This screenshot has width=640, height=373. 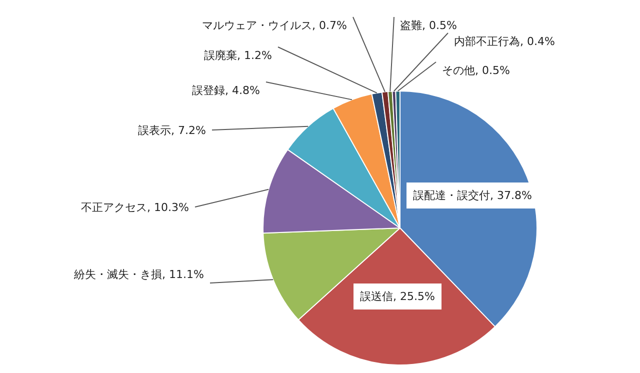 What do you see at coordinates (238, 55) in the screenshot?
I see `slice-label: 誤廃棄, 1.2%` at bounding box center [238, 55].